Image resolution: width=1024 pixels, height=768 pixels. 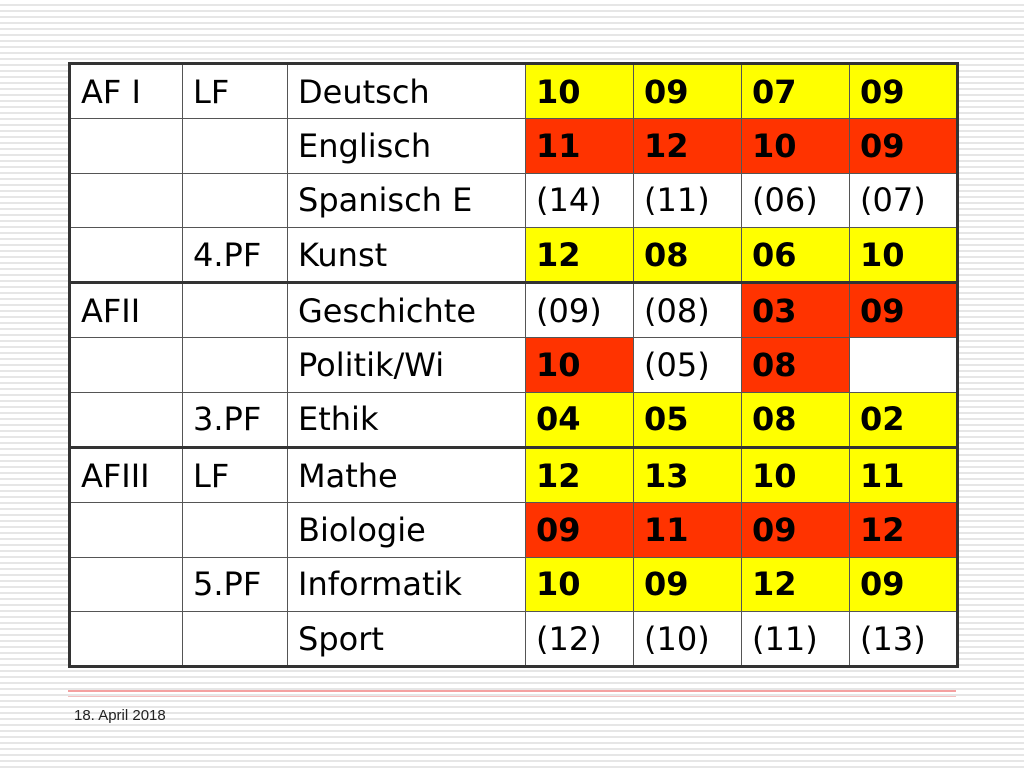 What do you see at coordinates (795, 200) in the screenshot?
I see `grade-cell: (06)` at bounding box center [795, 200].